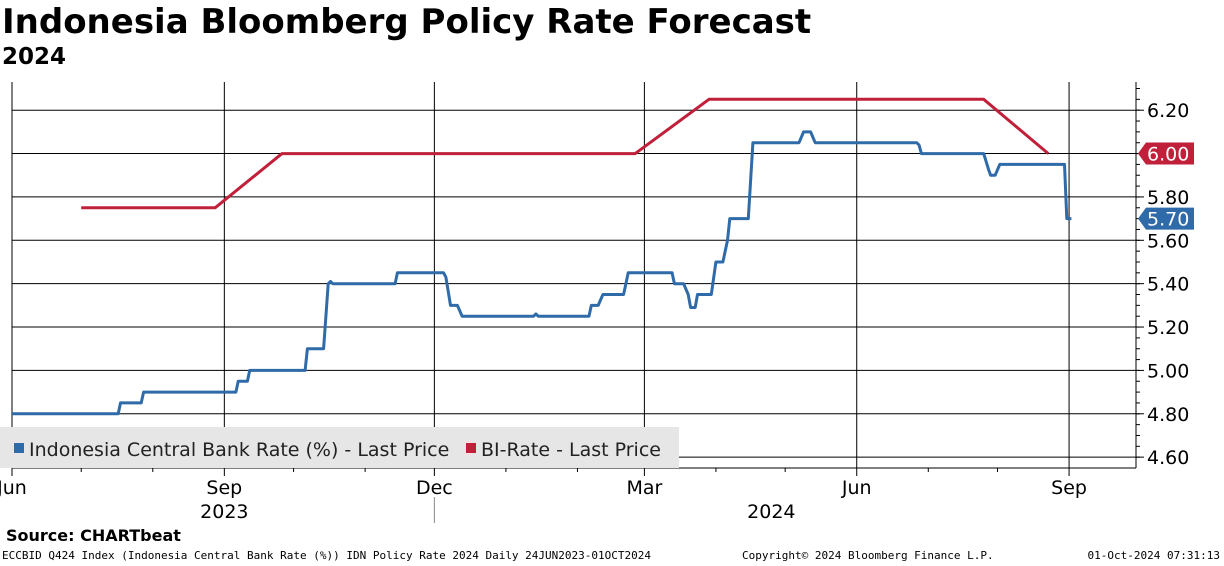  I want to click on y-tick-label: 5.00, so click(1168, 371).